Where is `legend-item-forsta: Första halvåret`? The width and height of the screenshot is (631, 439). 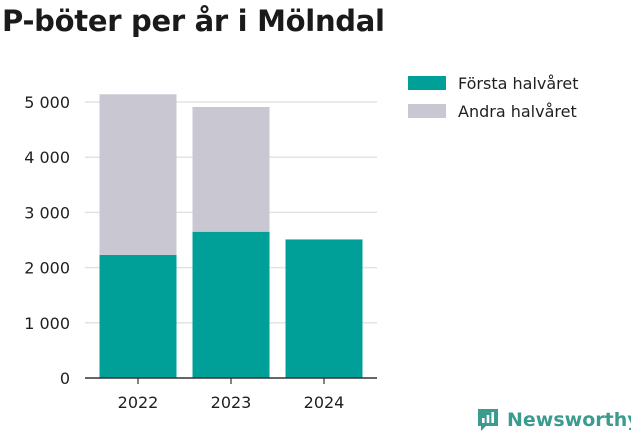 legend-item-forsta: Första halvåret is located at coordinates (493, 83).